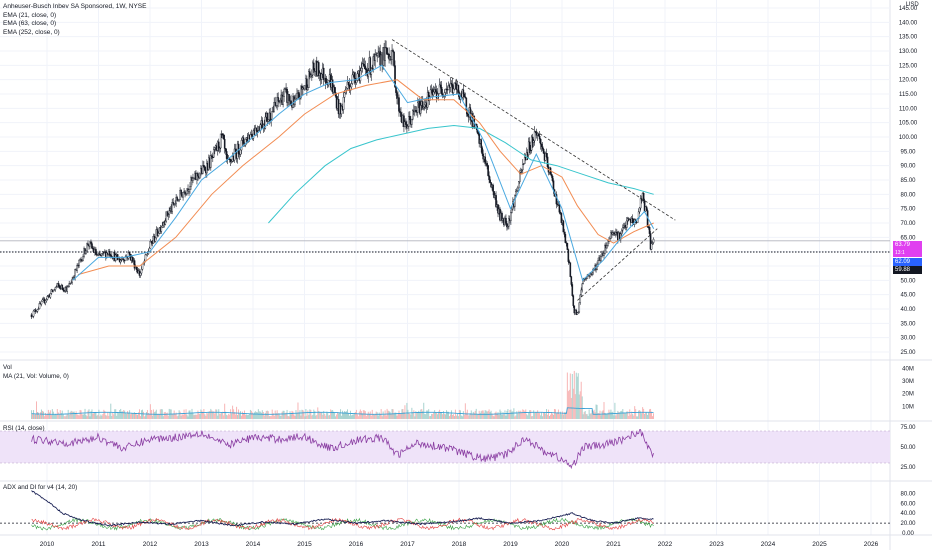 Image resolution: width=932 pixels, height=555 pixels. What do you see at coordinates (912, 5) in the screenshot?
I see `currency-label: USD` at bounding box center [912, 5].